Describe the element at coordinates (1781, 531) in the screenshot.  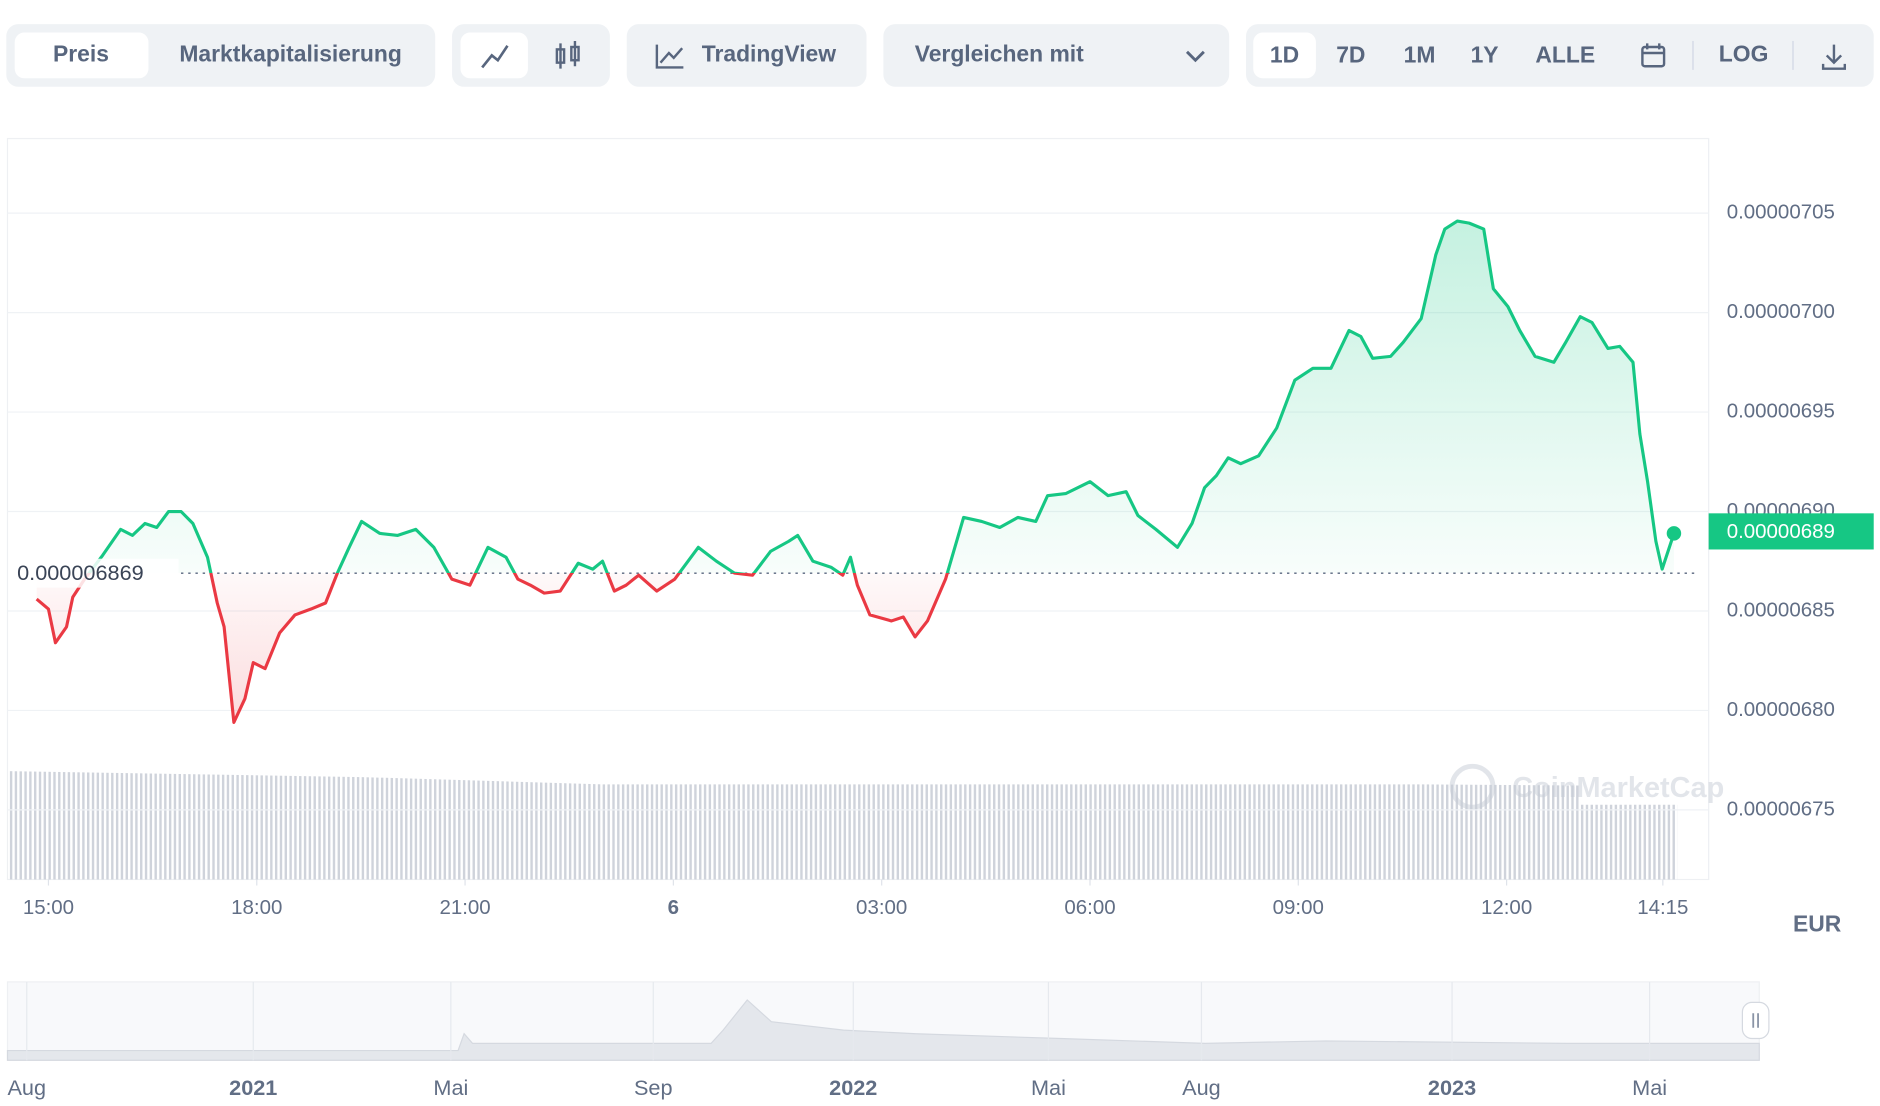
I see `price-tag-label: 0.00000689` at that location.